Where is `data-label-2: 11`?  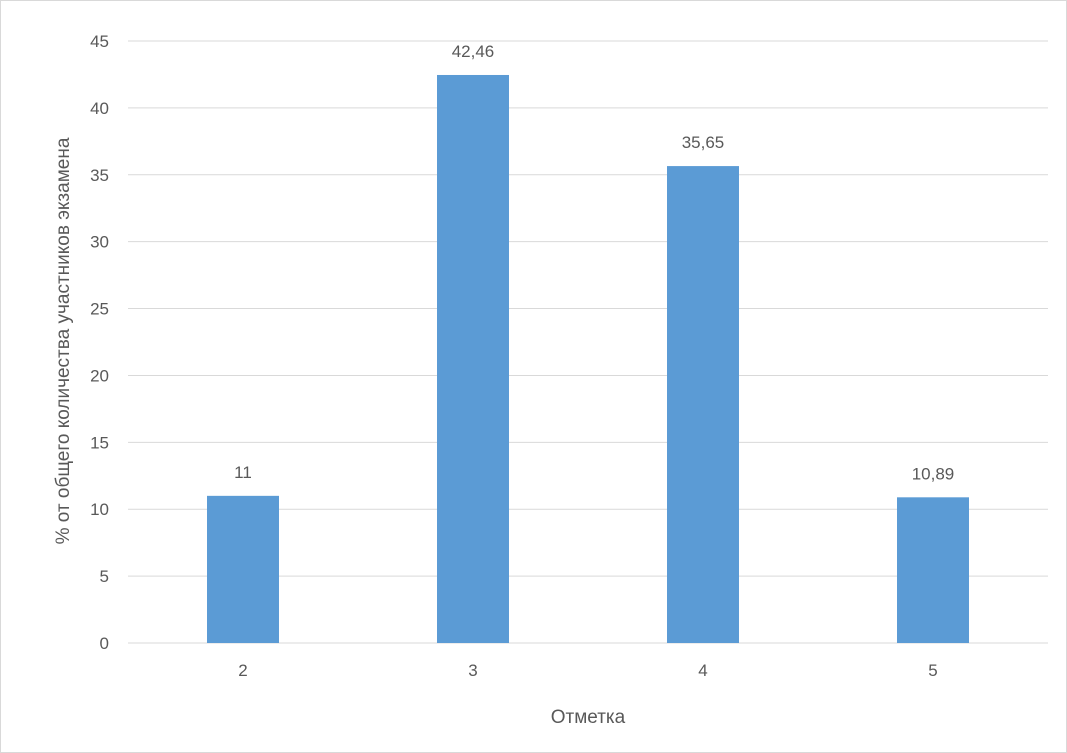
data-label-2: 11 is located at coordinates (243, 472).